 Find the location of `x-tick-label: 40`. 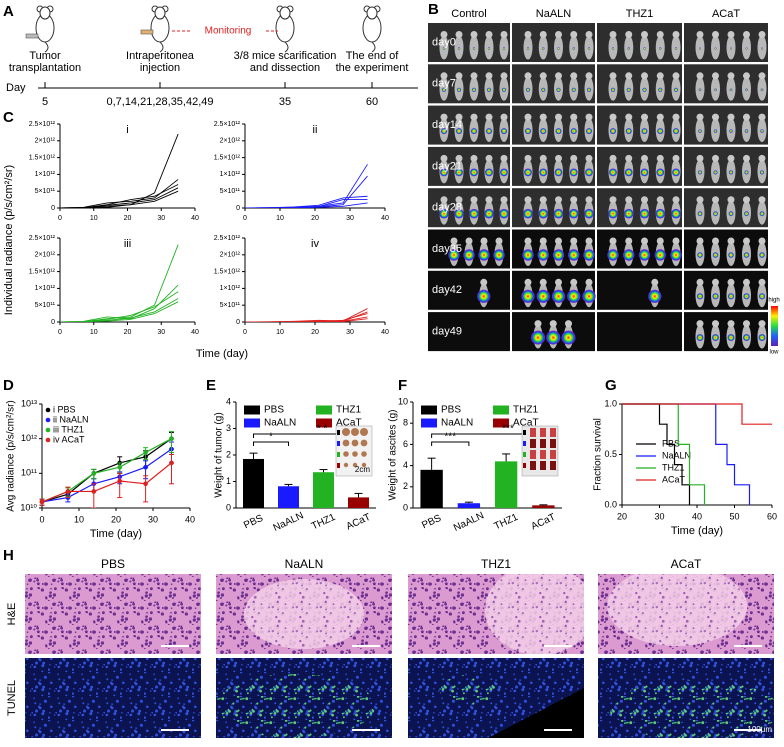

x-tick-label: 40 is located at coordinates (385, 332).